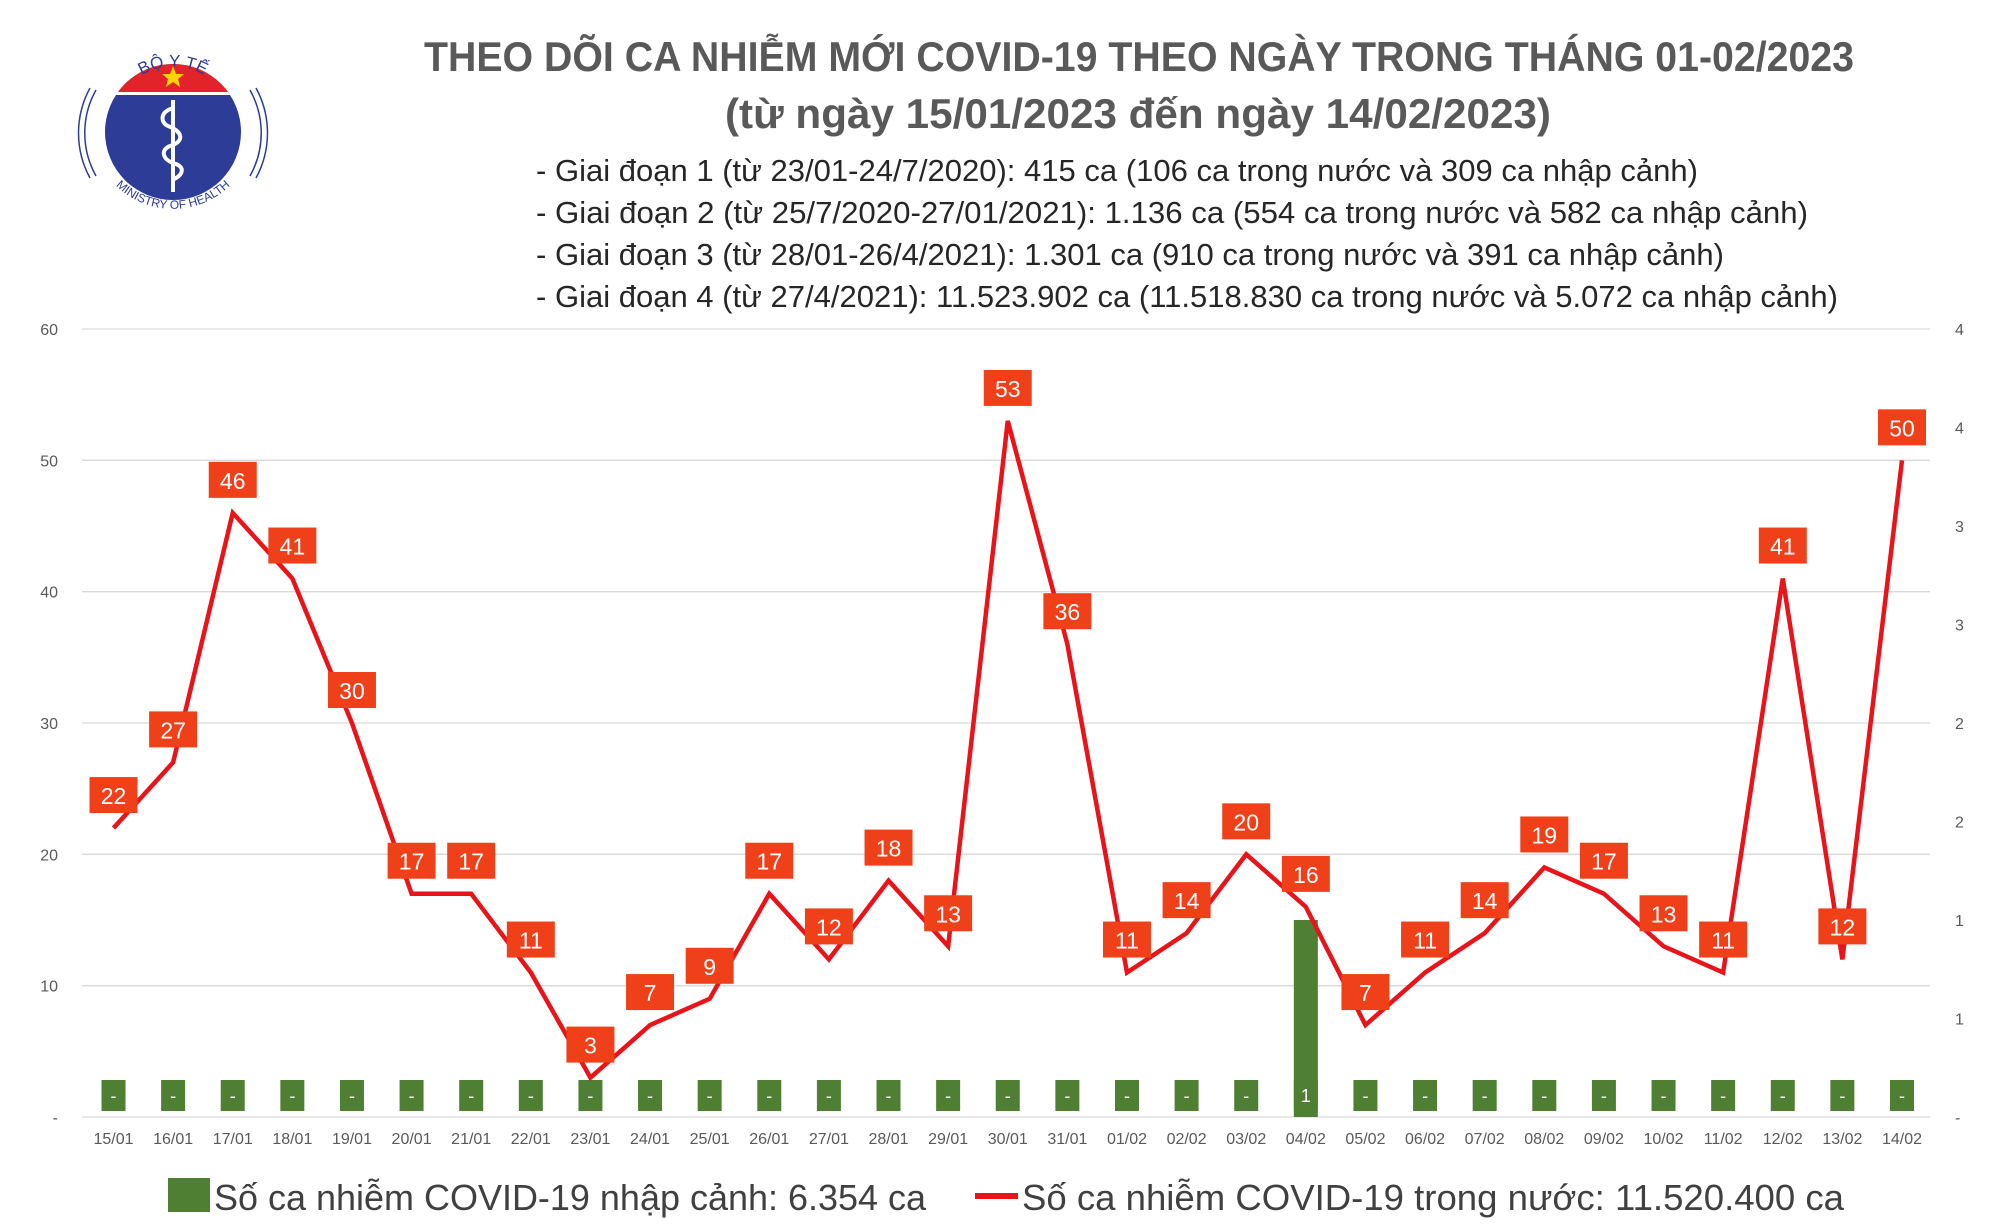  I want to click on x-axis-tick: 15/01, so click(113, 1139).